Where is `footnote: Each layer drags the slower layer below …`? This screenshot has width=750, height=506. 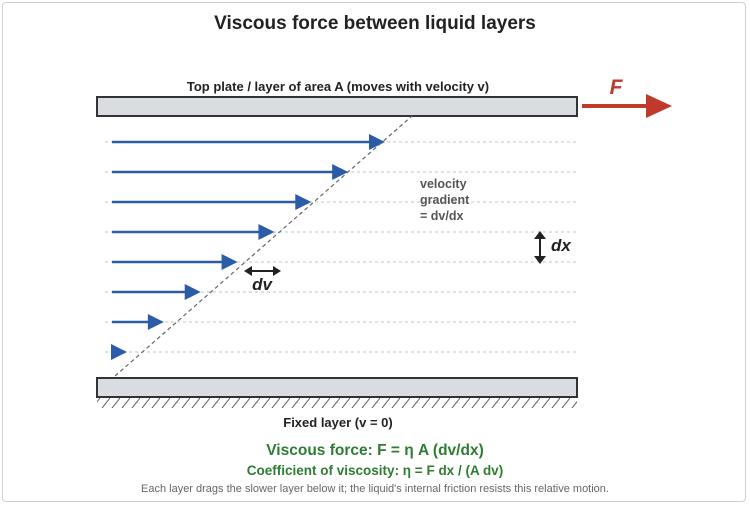 footnote: Each layer drags the slower layer below … is located at coordinates (375, 489).